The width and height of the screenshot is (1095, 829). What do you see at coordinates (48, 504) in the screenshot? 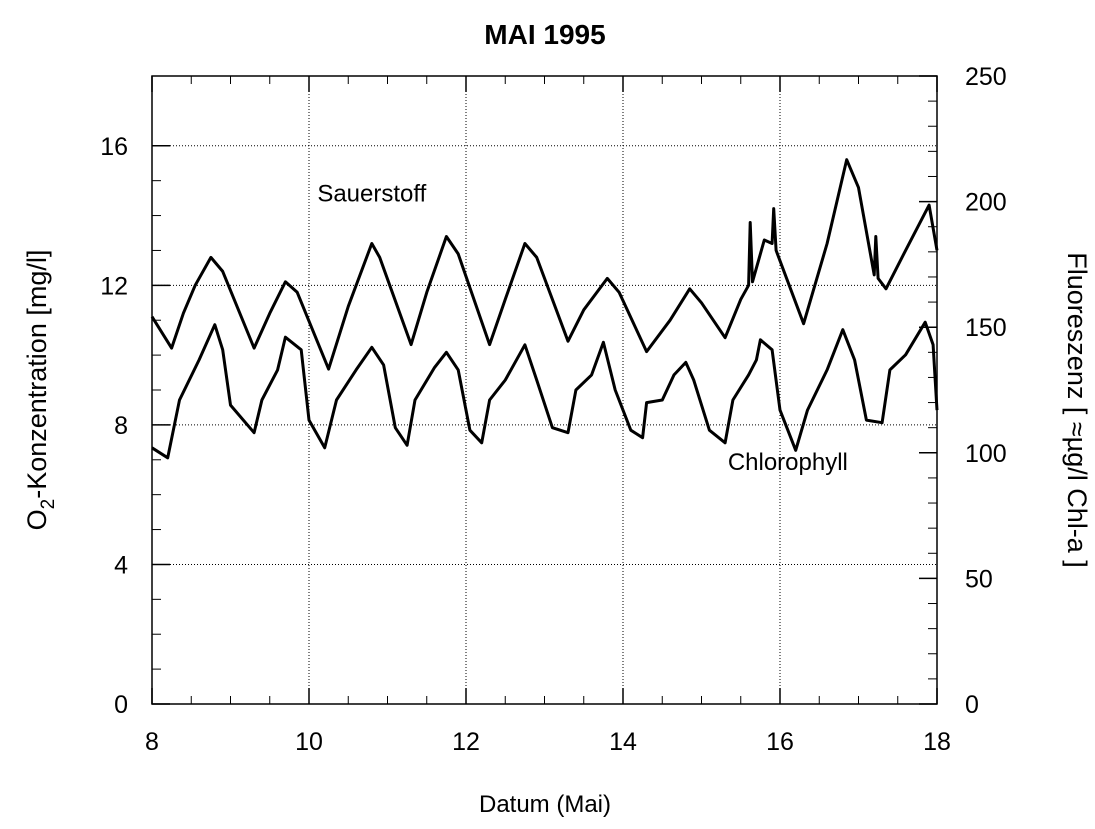
I see `y-axis-label-sub: 2` at bounding box center [48, 504].